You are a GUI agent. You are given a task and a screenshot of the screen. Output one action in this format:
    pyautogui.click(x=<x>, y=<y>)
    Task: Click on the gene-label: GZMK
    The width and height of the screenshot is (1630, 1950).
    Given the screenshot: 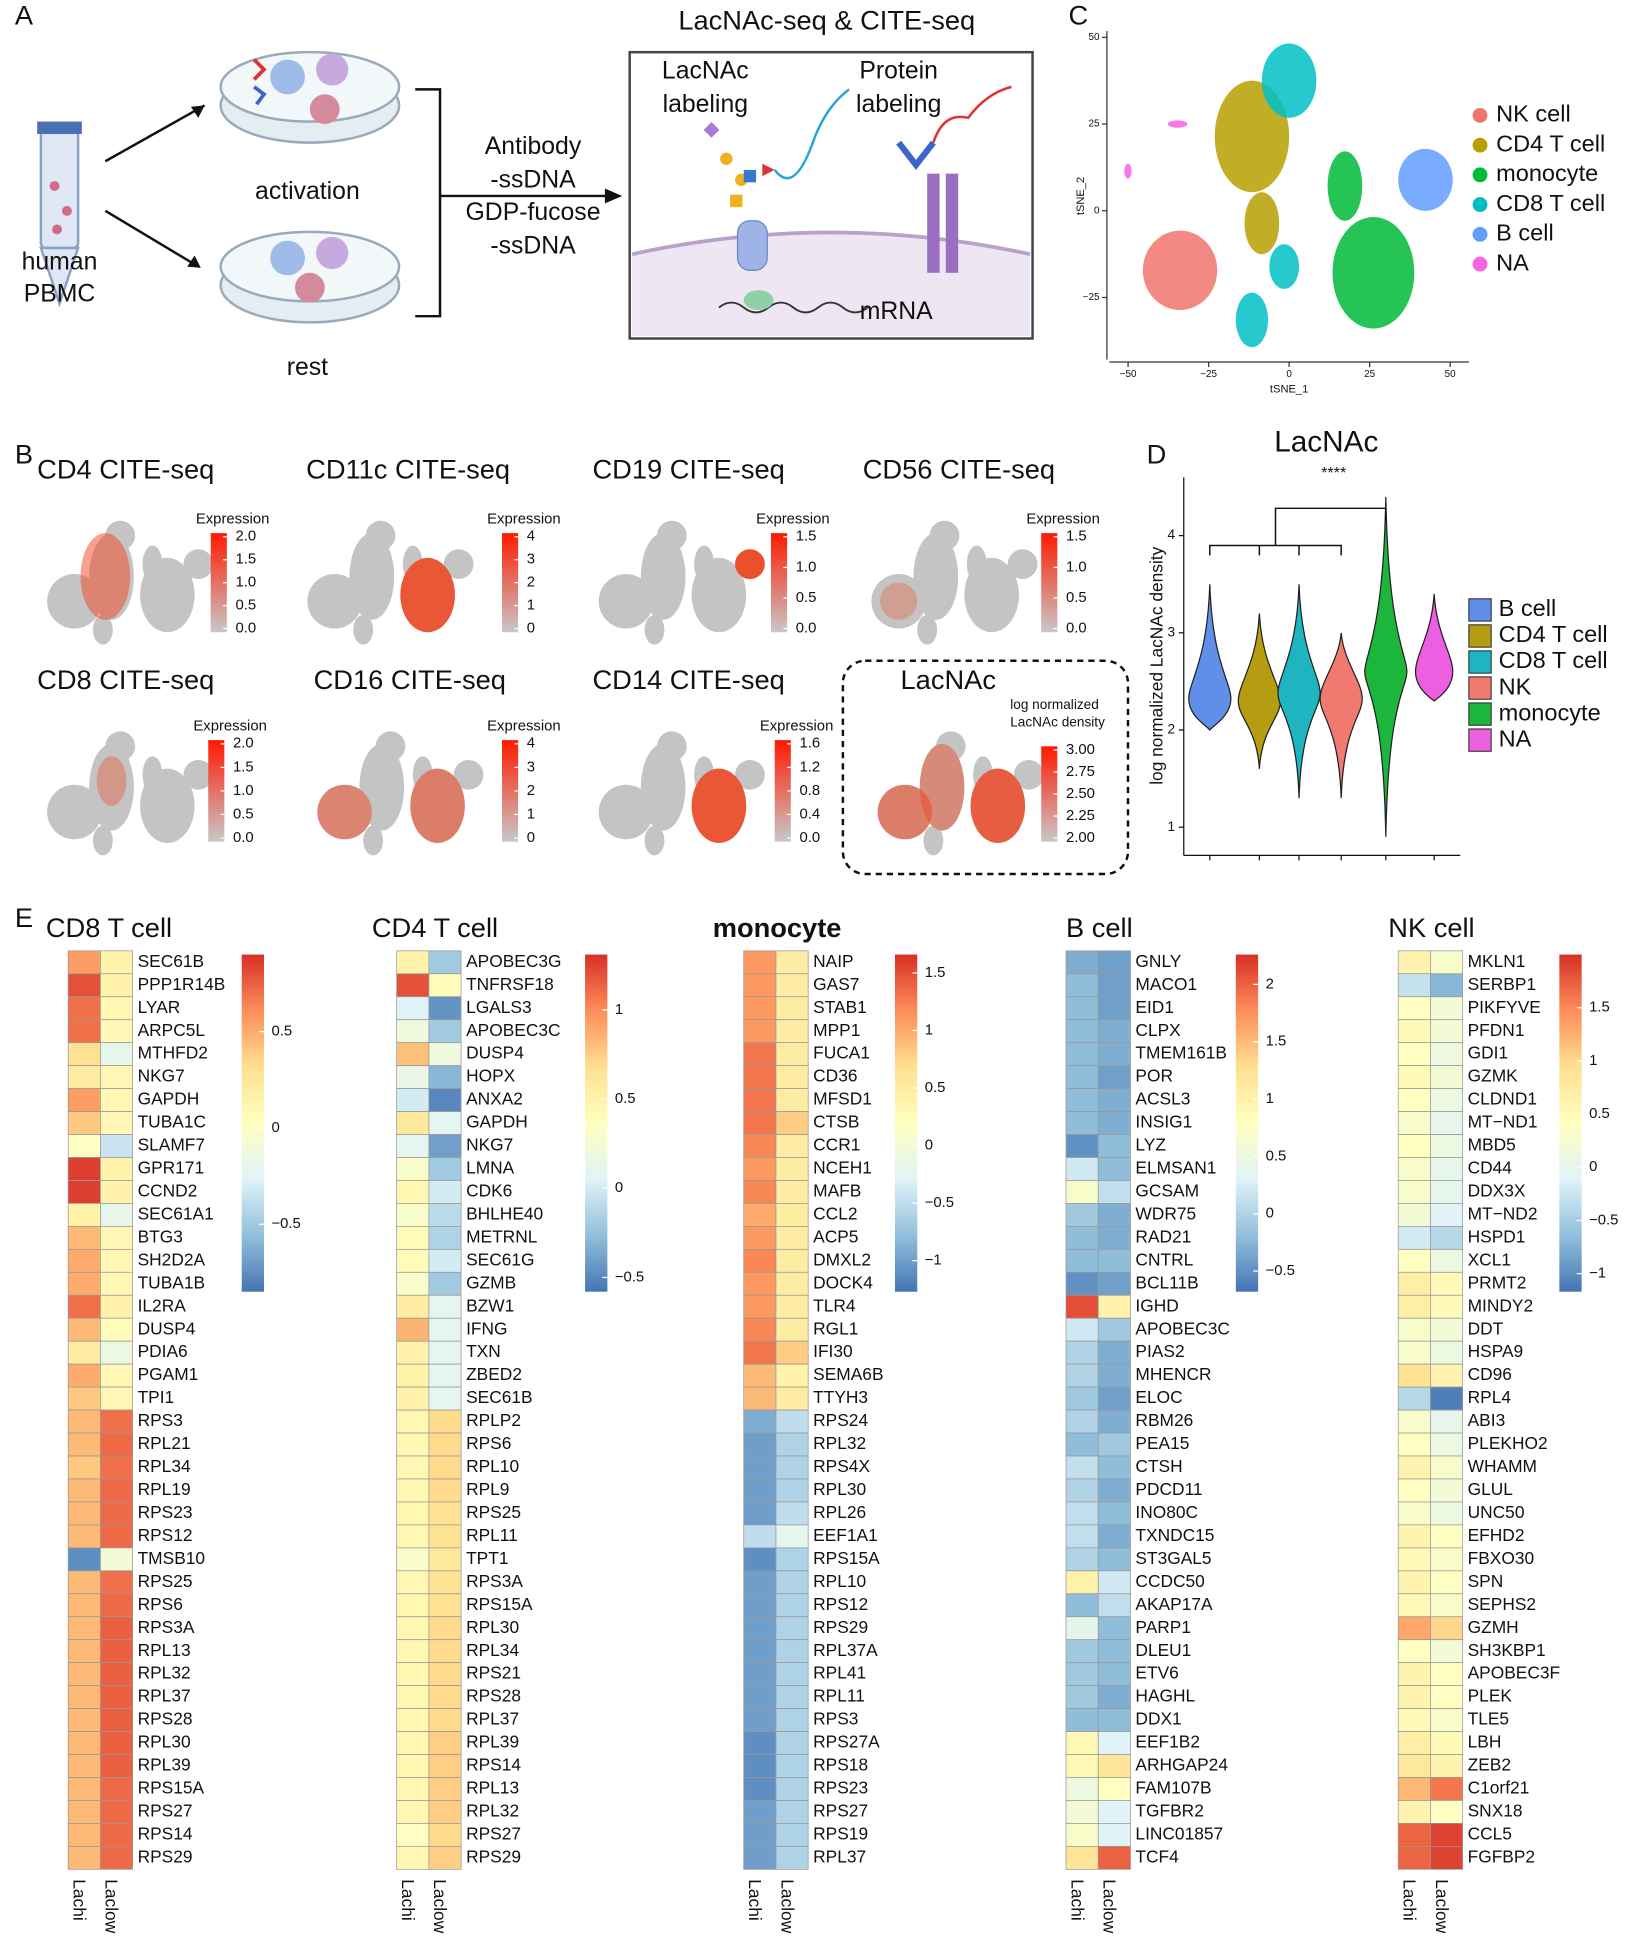 What is the action you would take?
    pyautogui.click(x=1493, y=1076)
    